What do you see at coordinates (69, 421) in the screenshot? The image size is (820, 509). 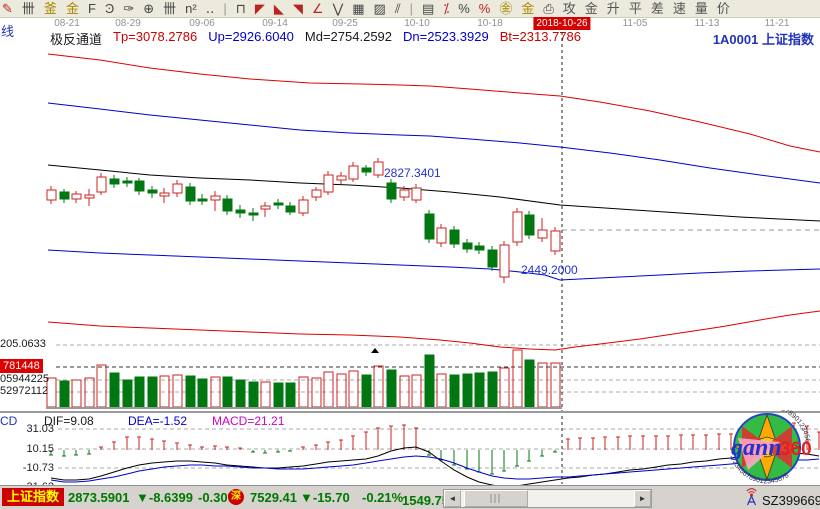 I see `macd-dif-value: DIF=9.08` at bounding box center [69, 421].